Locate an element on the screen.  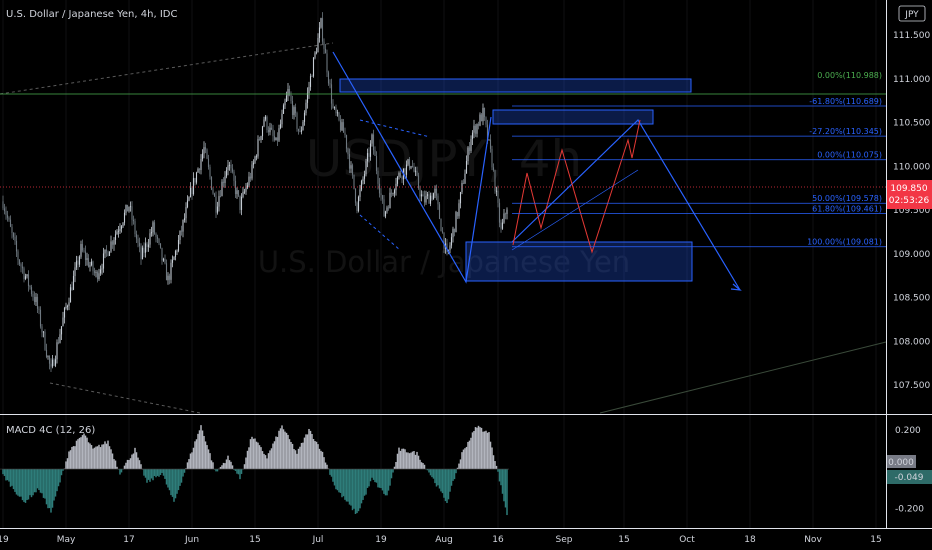
currency-button-frame is located at coordinates (912, 13).